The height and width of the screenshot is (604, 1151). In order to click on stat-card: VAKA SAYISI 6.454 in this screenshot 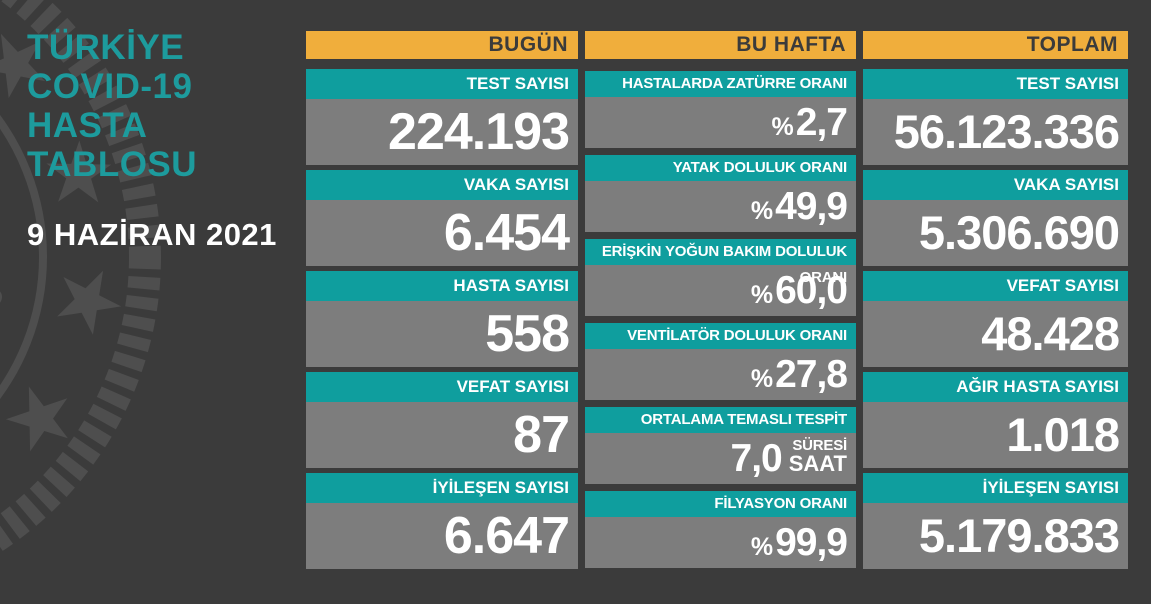, I will do `click(442, 218)`.